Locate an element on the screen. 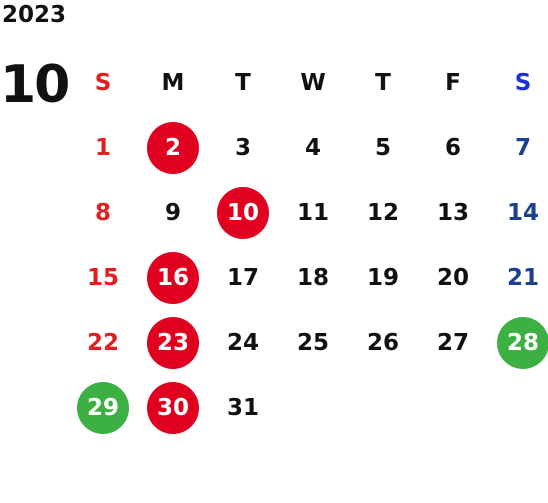 This screenshot has height=503, width=548. day-cell-12: 12 is located at coordinates (383, 212).